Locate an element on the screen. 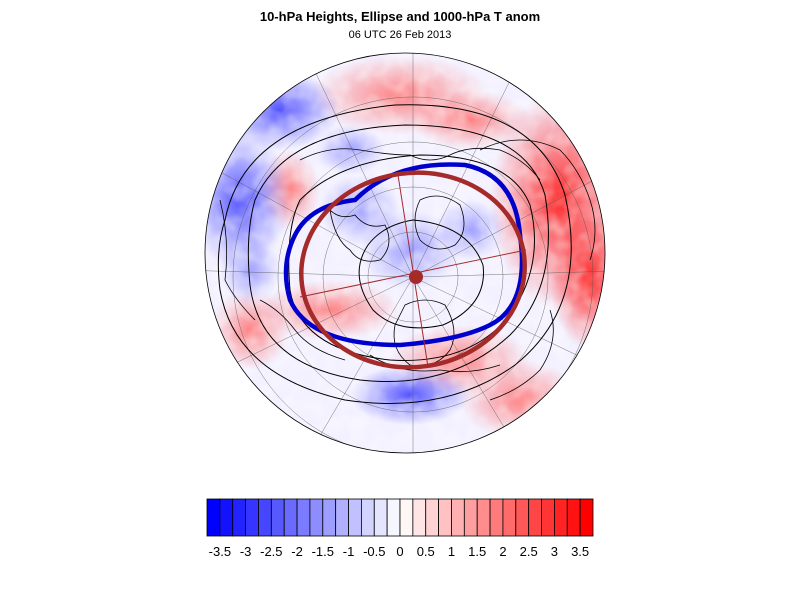  colorbar-tick-label: 2 is located at coordinates (502, 551).